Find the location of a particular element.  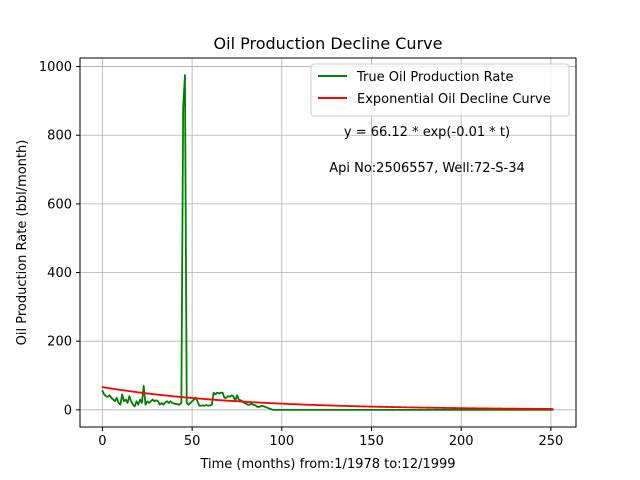

y-tick-label: 0 is located at coordinates (68, 410).